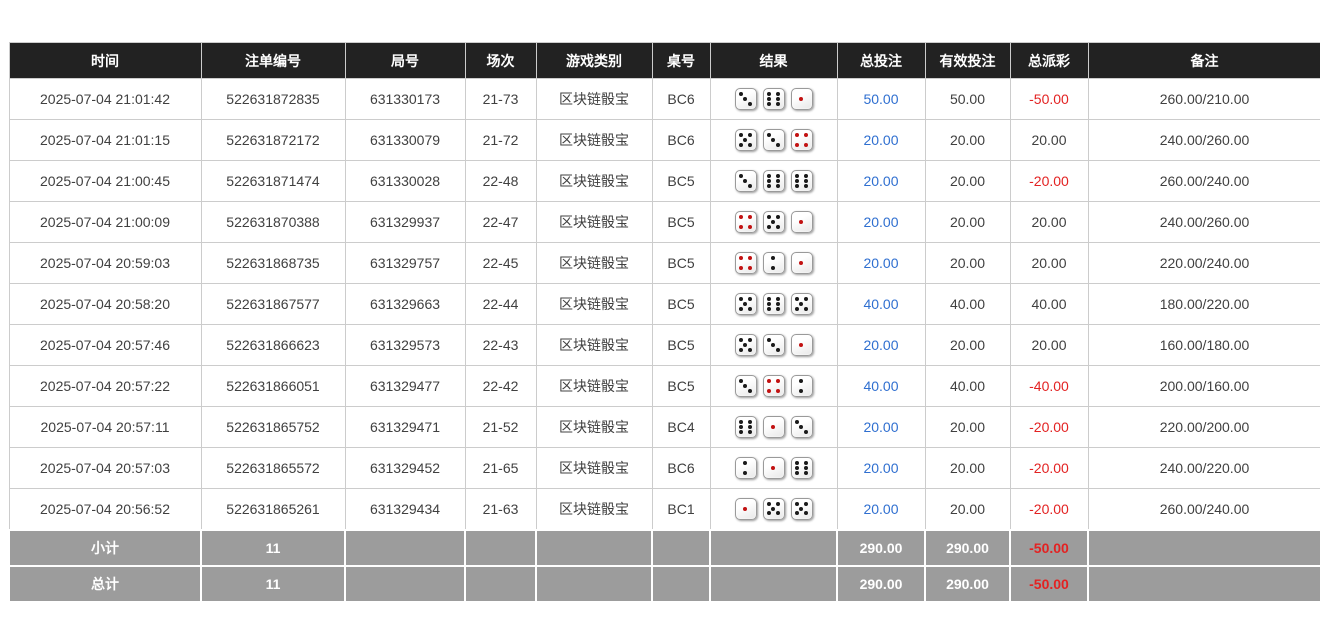  I want to click on cell-session: 21-52, so click(500, 427).